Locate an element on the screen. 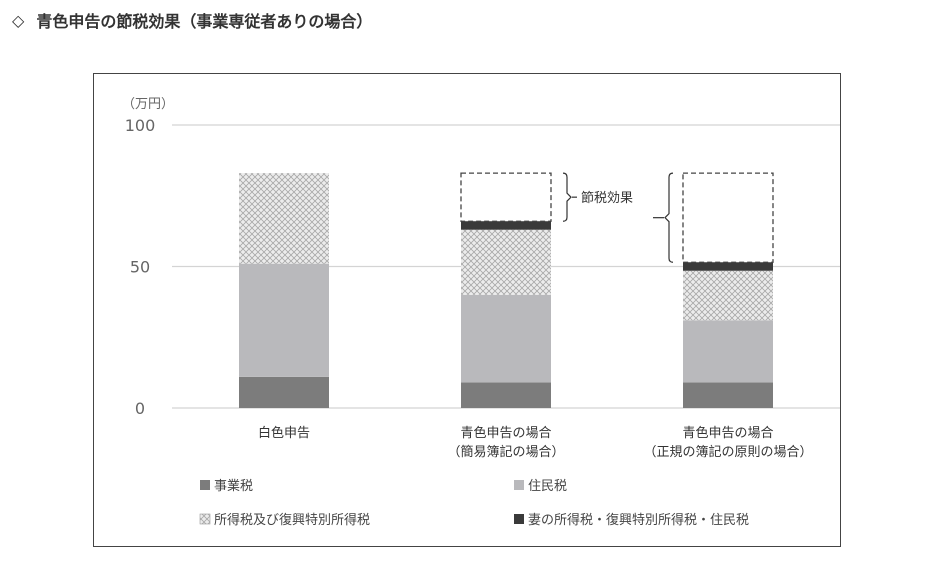 This screenshot has height=567, width=940. chart-title: 青色申告の節税効果（事業専従者ありの場合） is located at coordinates (204, 21).